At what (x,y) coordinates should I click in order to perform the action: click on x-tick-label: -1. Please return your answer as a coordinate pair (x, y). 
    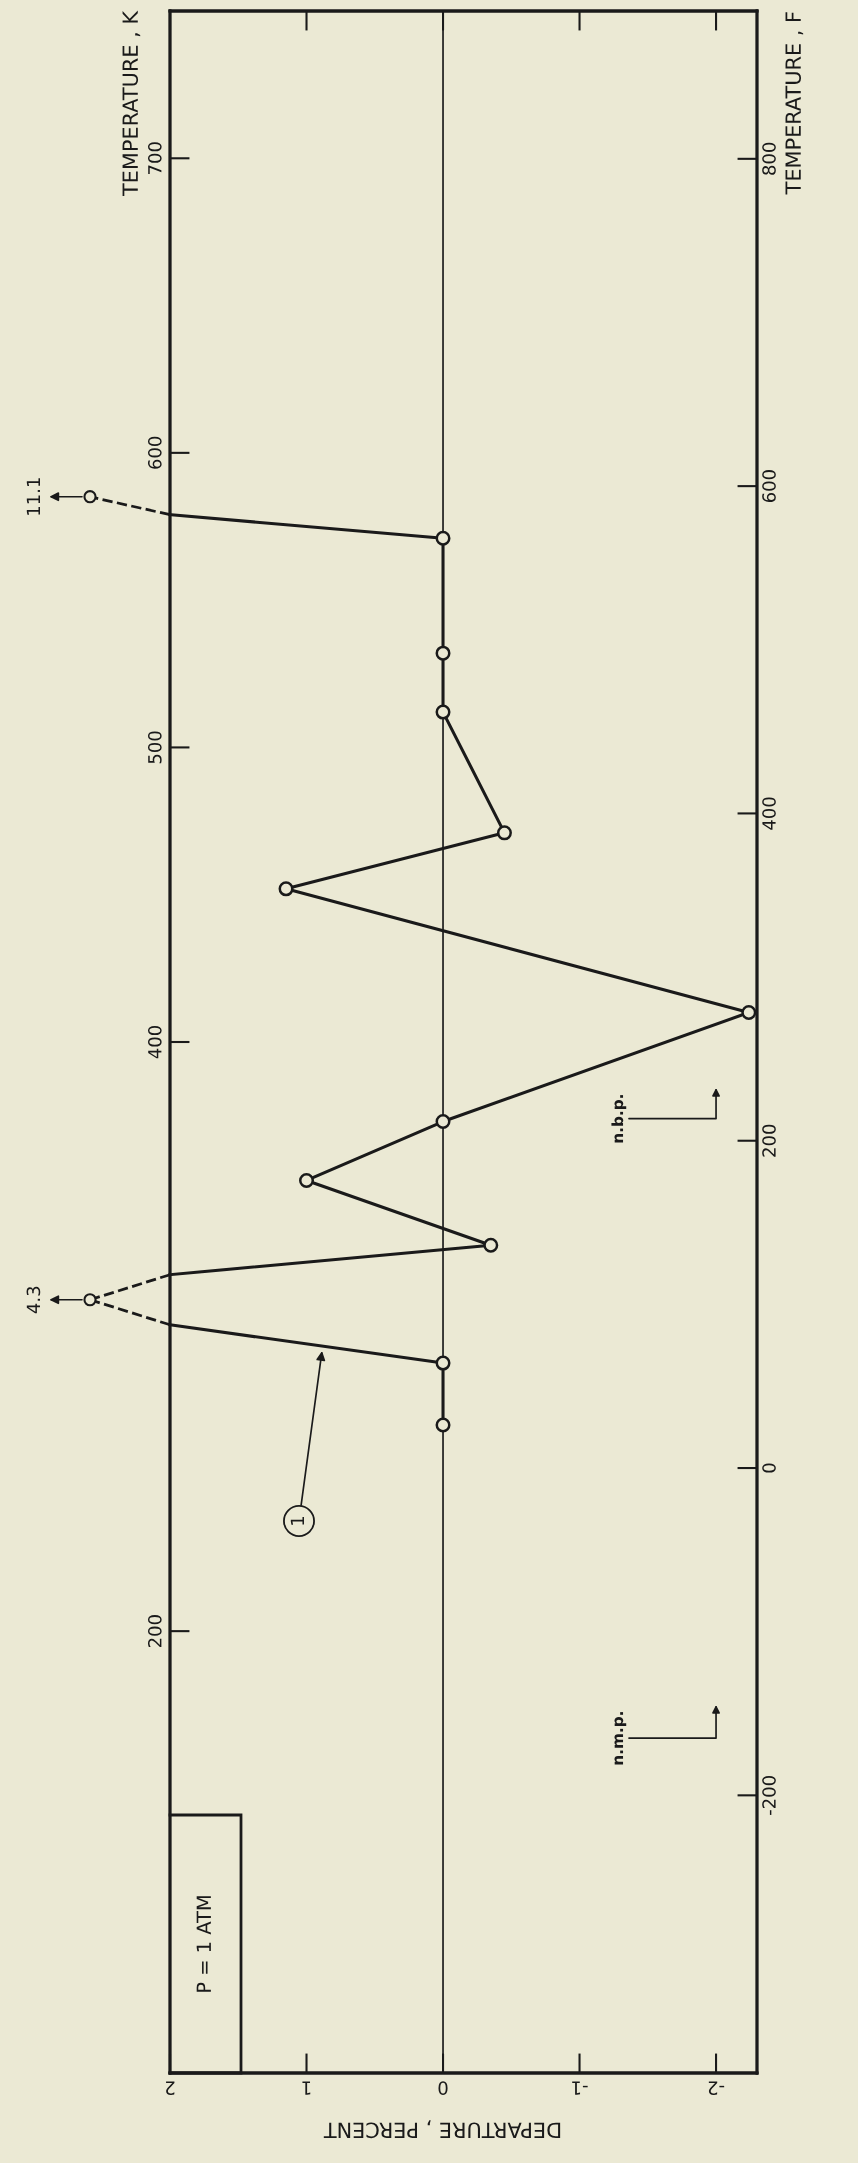
    Looking at the image, I should click on (580, 2088).